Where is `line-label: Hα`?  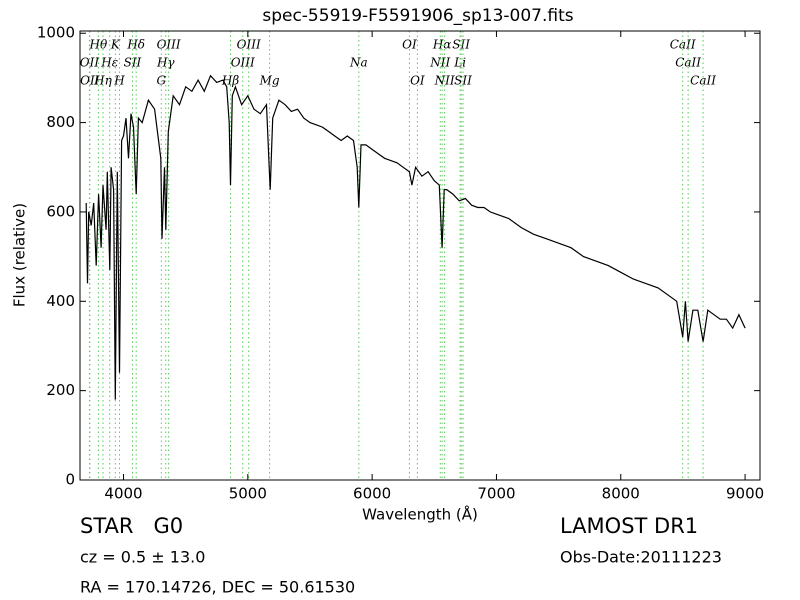 line-label: Hα is located at coordinates (442, 45).